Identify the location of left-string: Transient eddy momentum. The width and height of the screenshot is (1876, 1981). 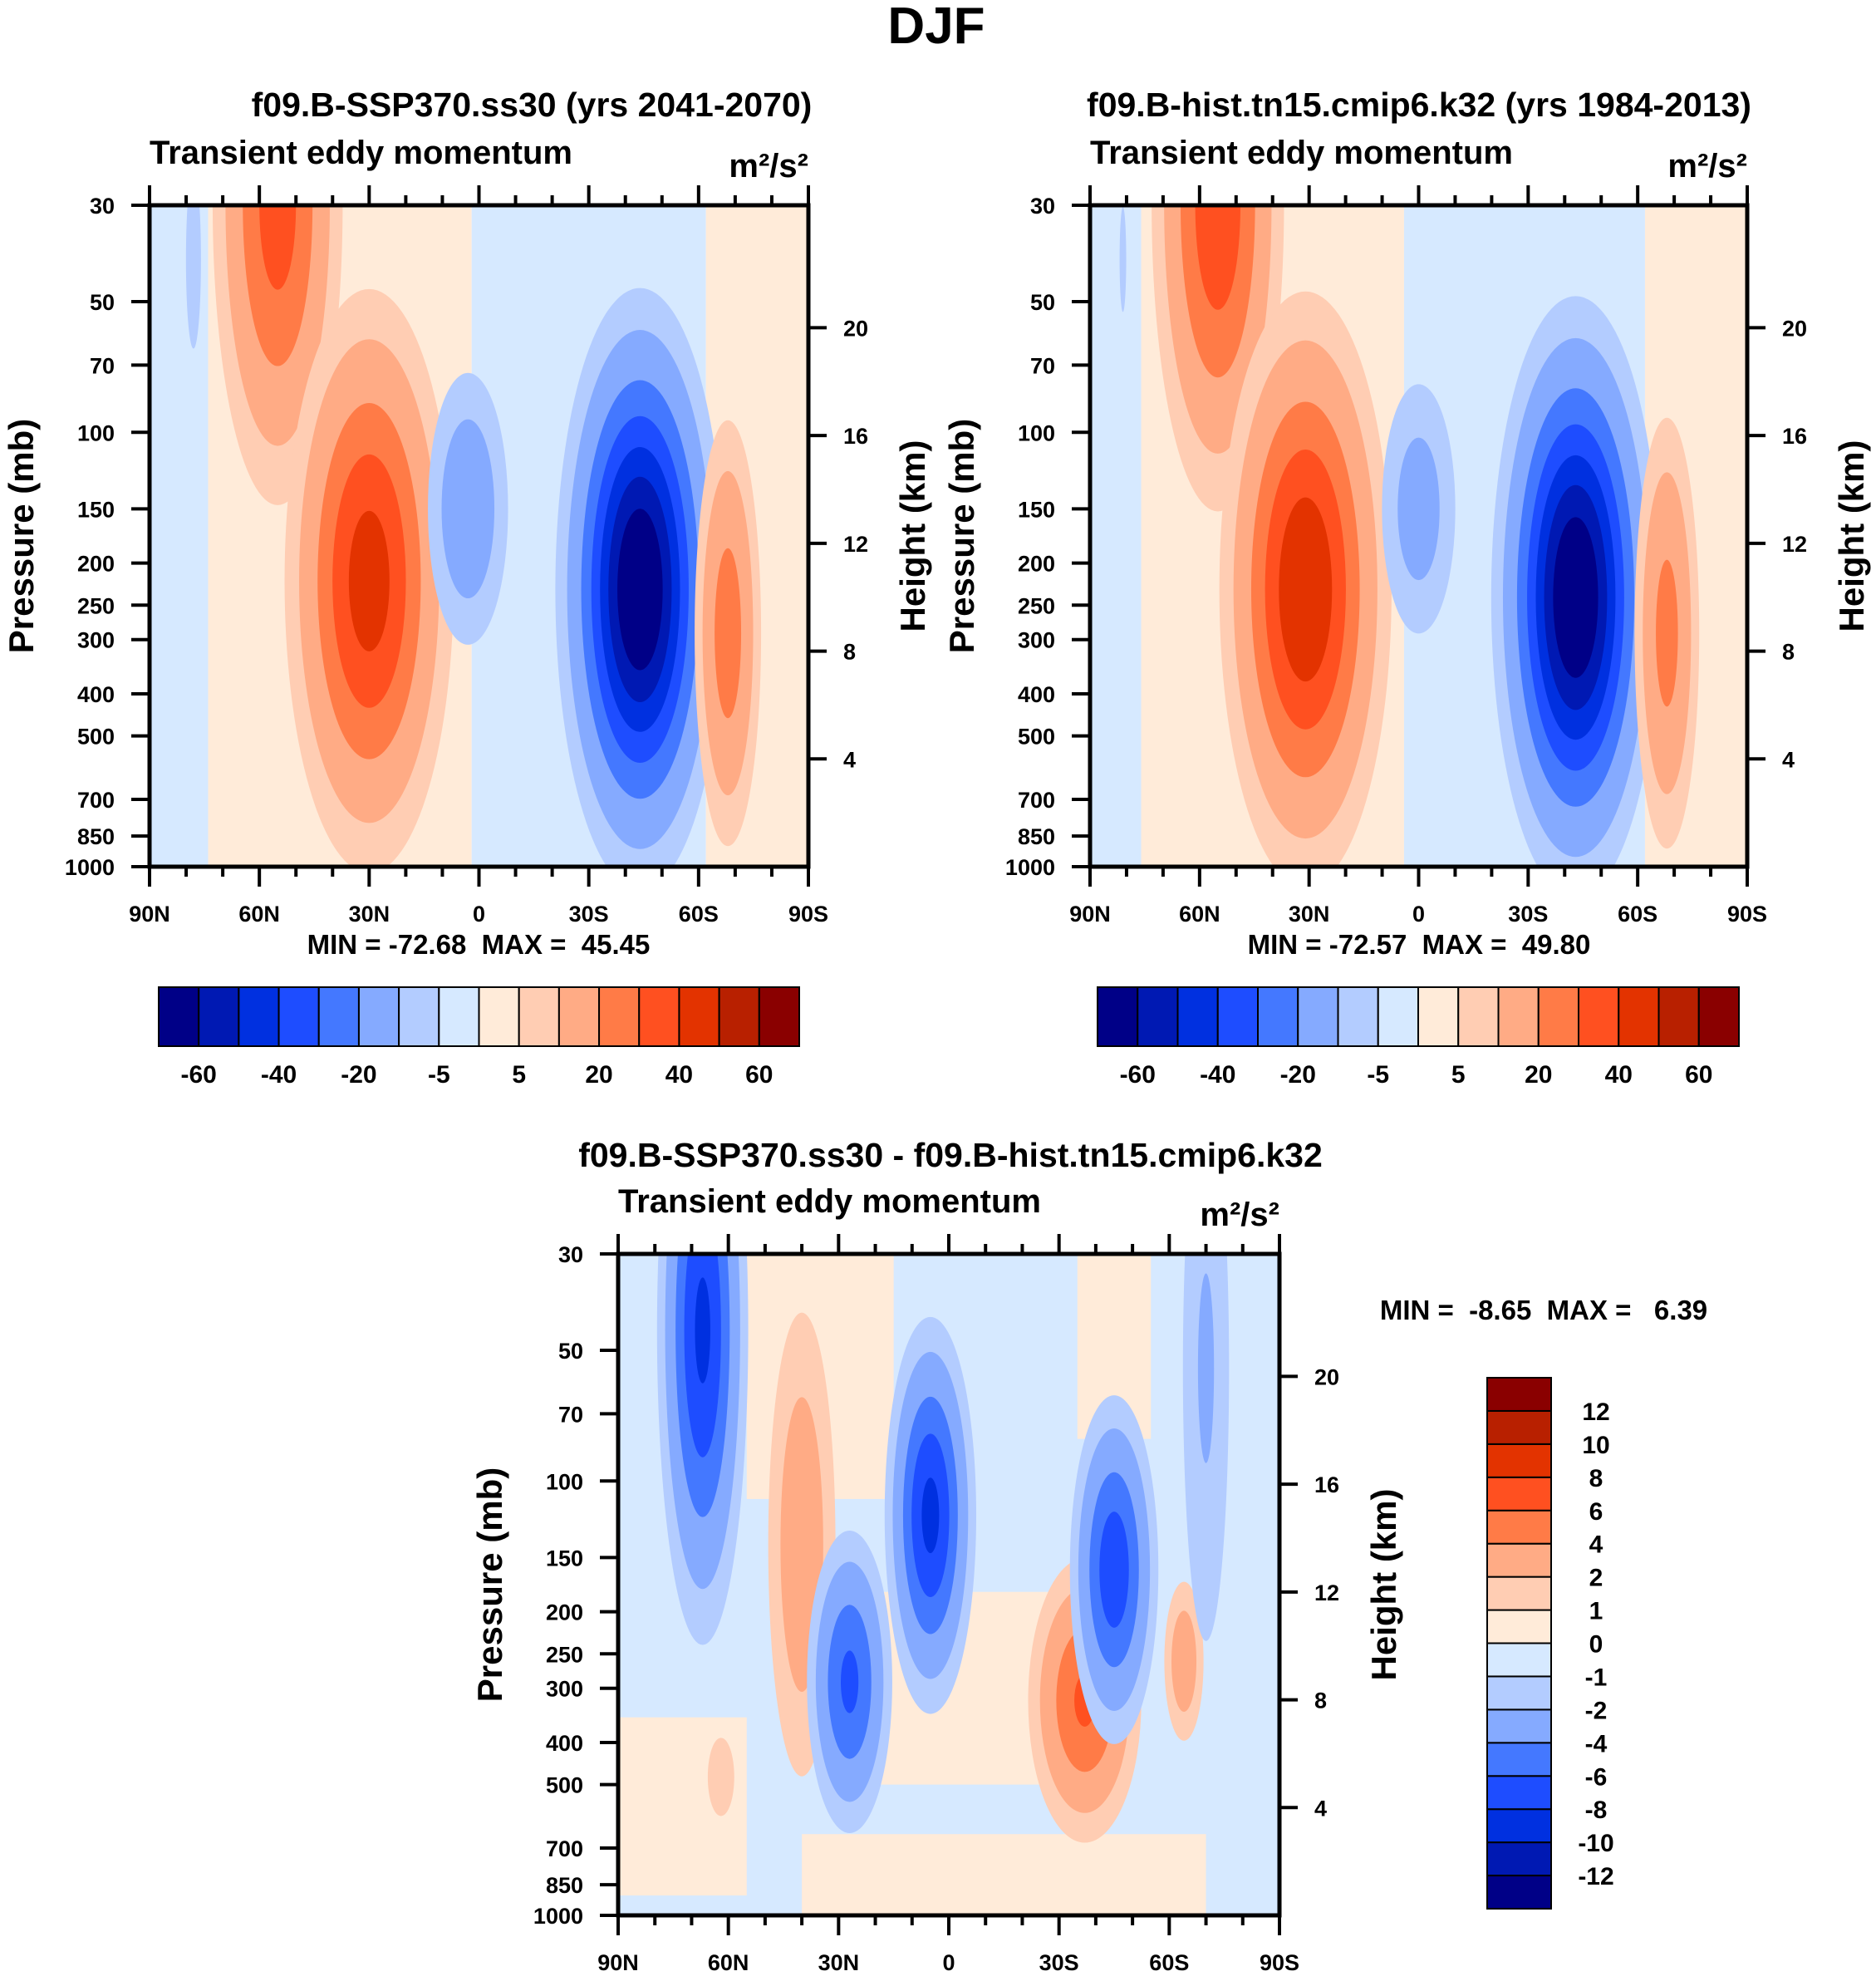
(1302, 153).